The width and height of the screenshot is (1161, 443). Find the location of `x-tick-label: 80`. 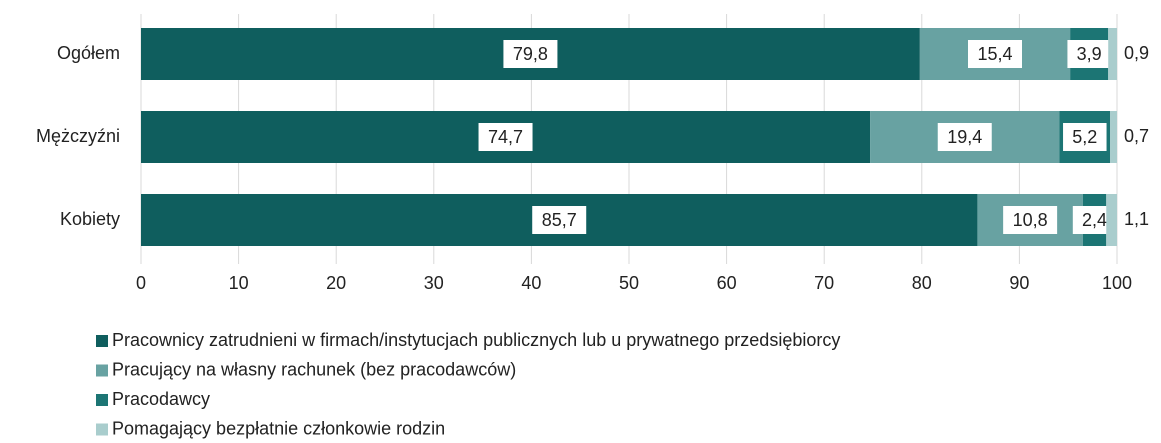

x-tick-label: 80 is located at coordinates (922, 283).